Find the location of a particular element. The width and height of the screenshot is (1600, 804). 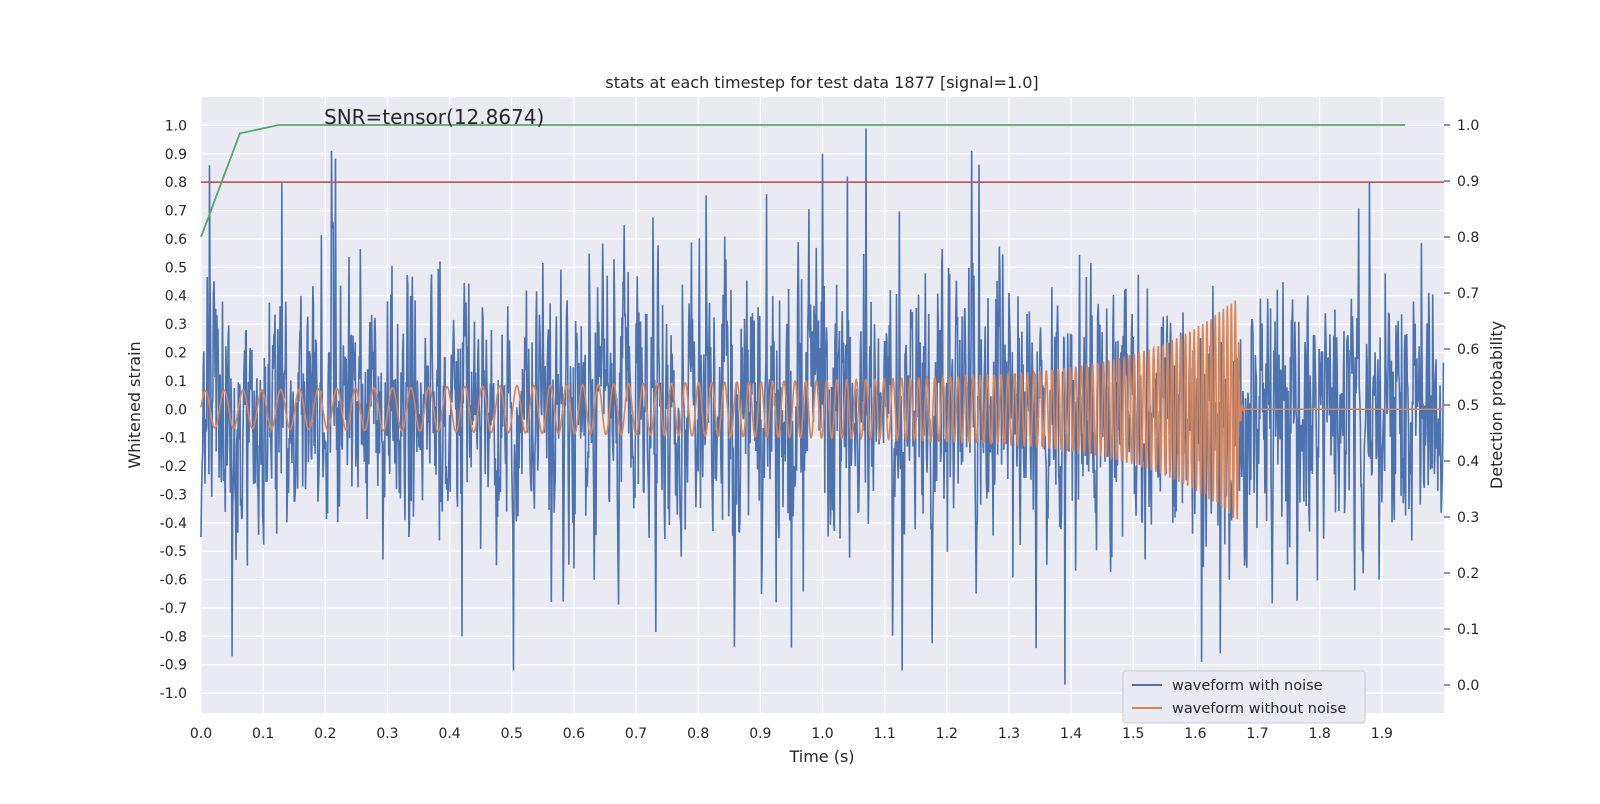

x-tick-label: 0.8 is located at coordinates (698, 734).